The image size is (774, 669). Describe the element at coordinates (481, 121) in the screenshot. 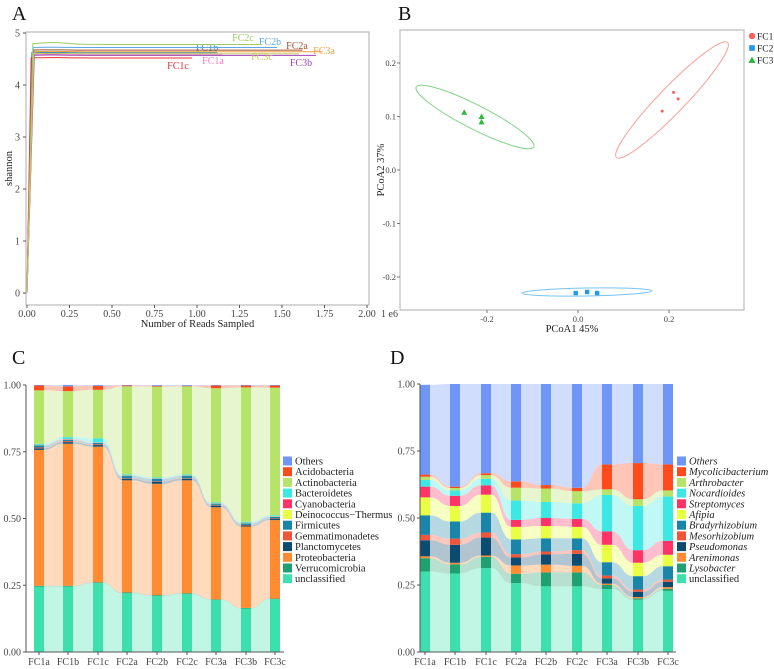

I see `point-fc3` at that location.